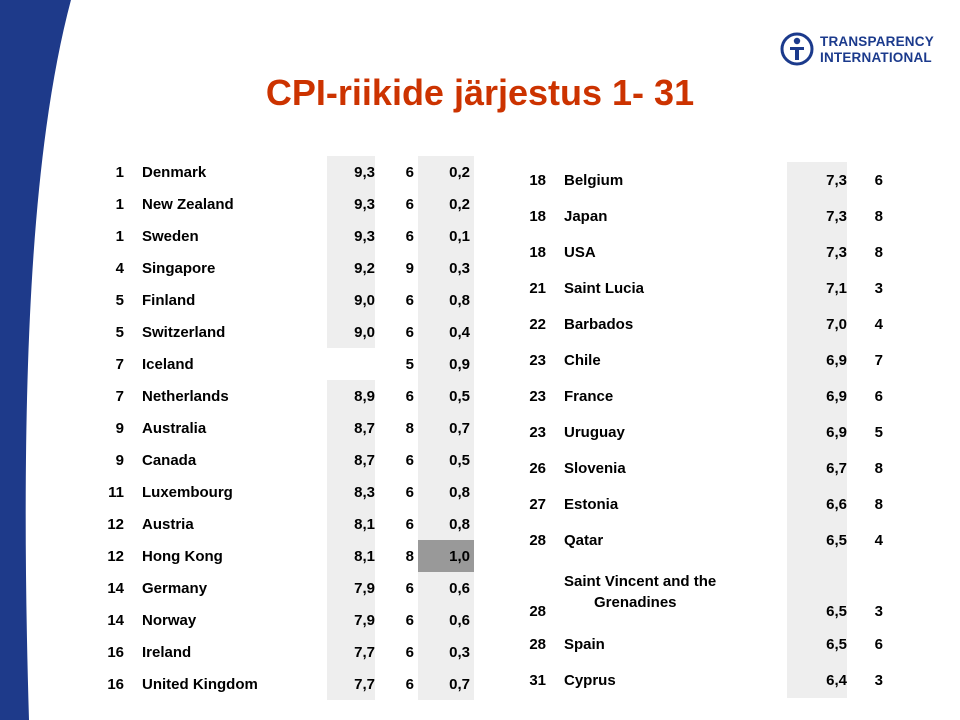 This screenshot has width=960, height=720. What do you see at coordinates (698, 216) in the screenshot?
I see `table-row: 18 Japan 7,3 8` at bounding box center [698, 216].